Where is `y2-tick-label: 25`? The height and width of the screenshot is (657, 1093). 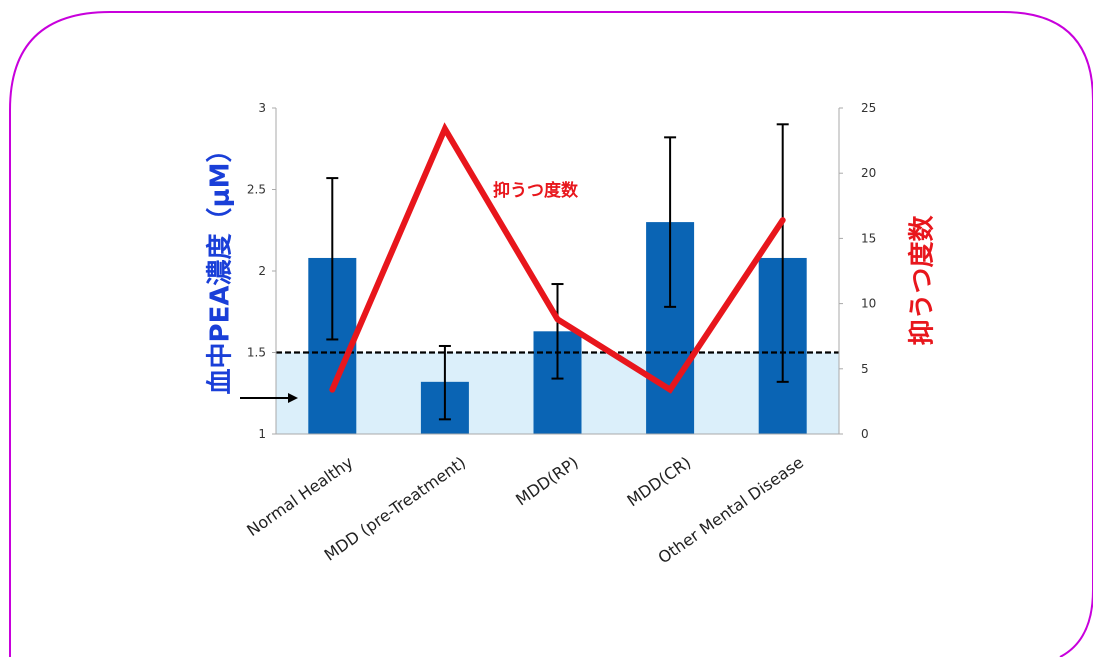 y2-tick-label: 25 is located at coordinates (868, 108).